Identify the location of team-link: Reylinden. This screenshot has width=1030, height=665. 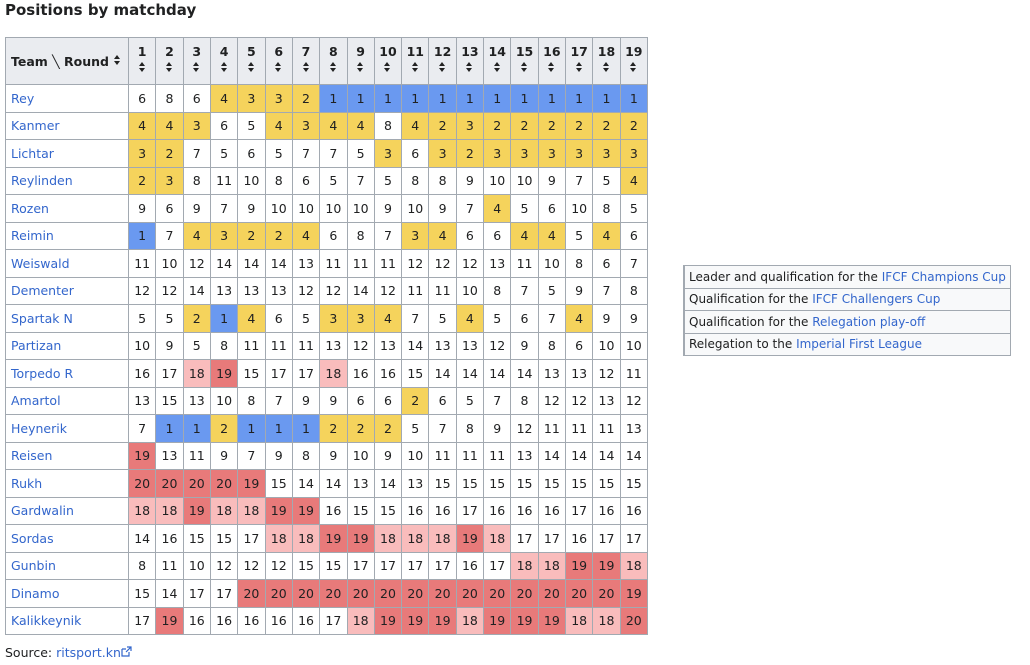
(42, 181).